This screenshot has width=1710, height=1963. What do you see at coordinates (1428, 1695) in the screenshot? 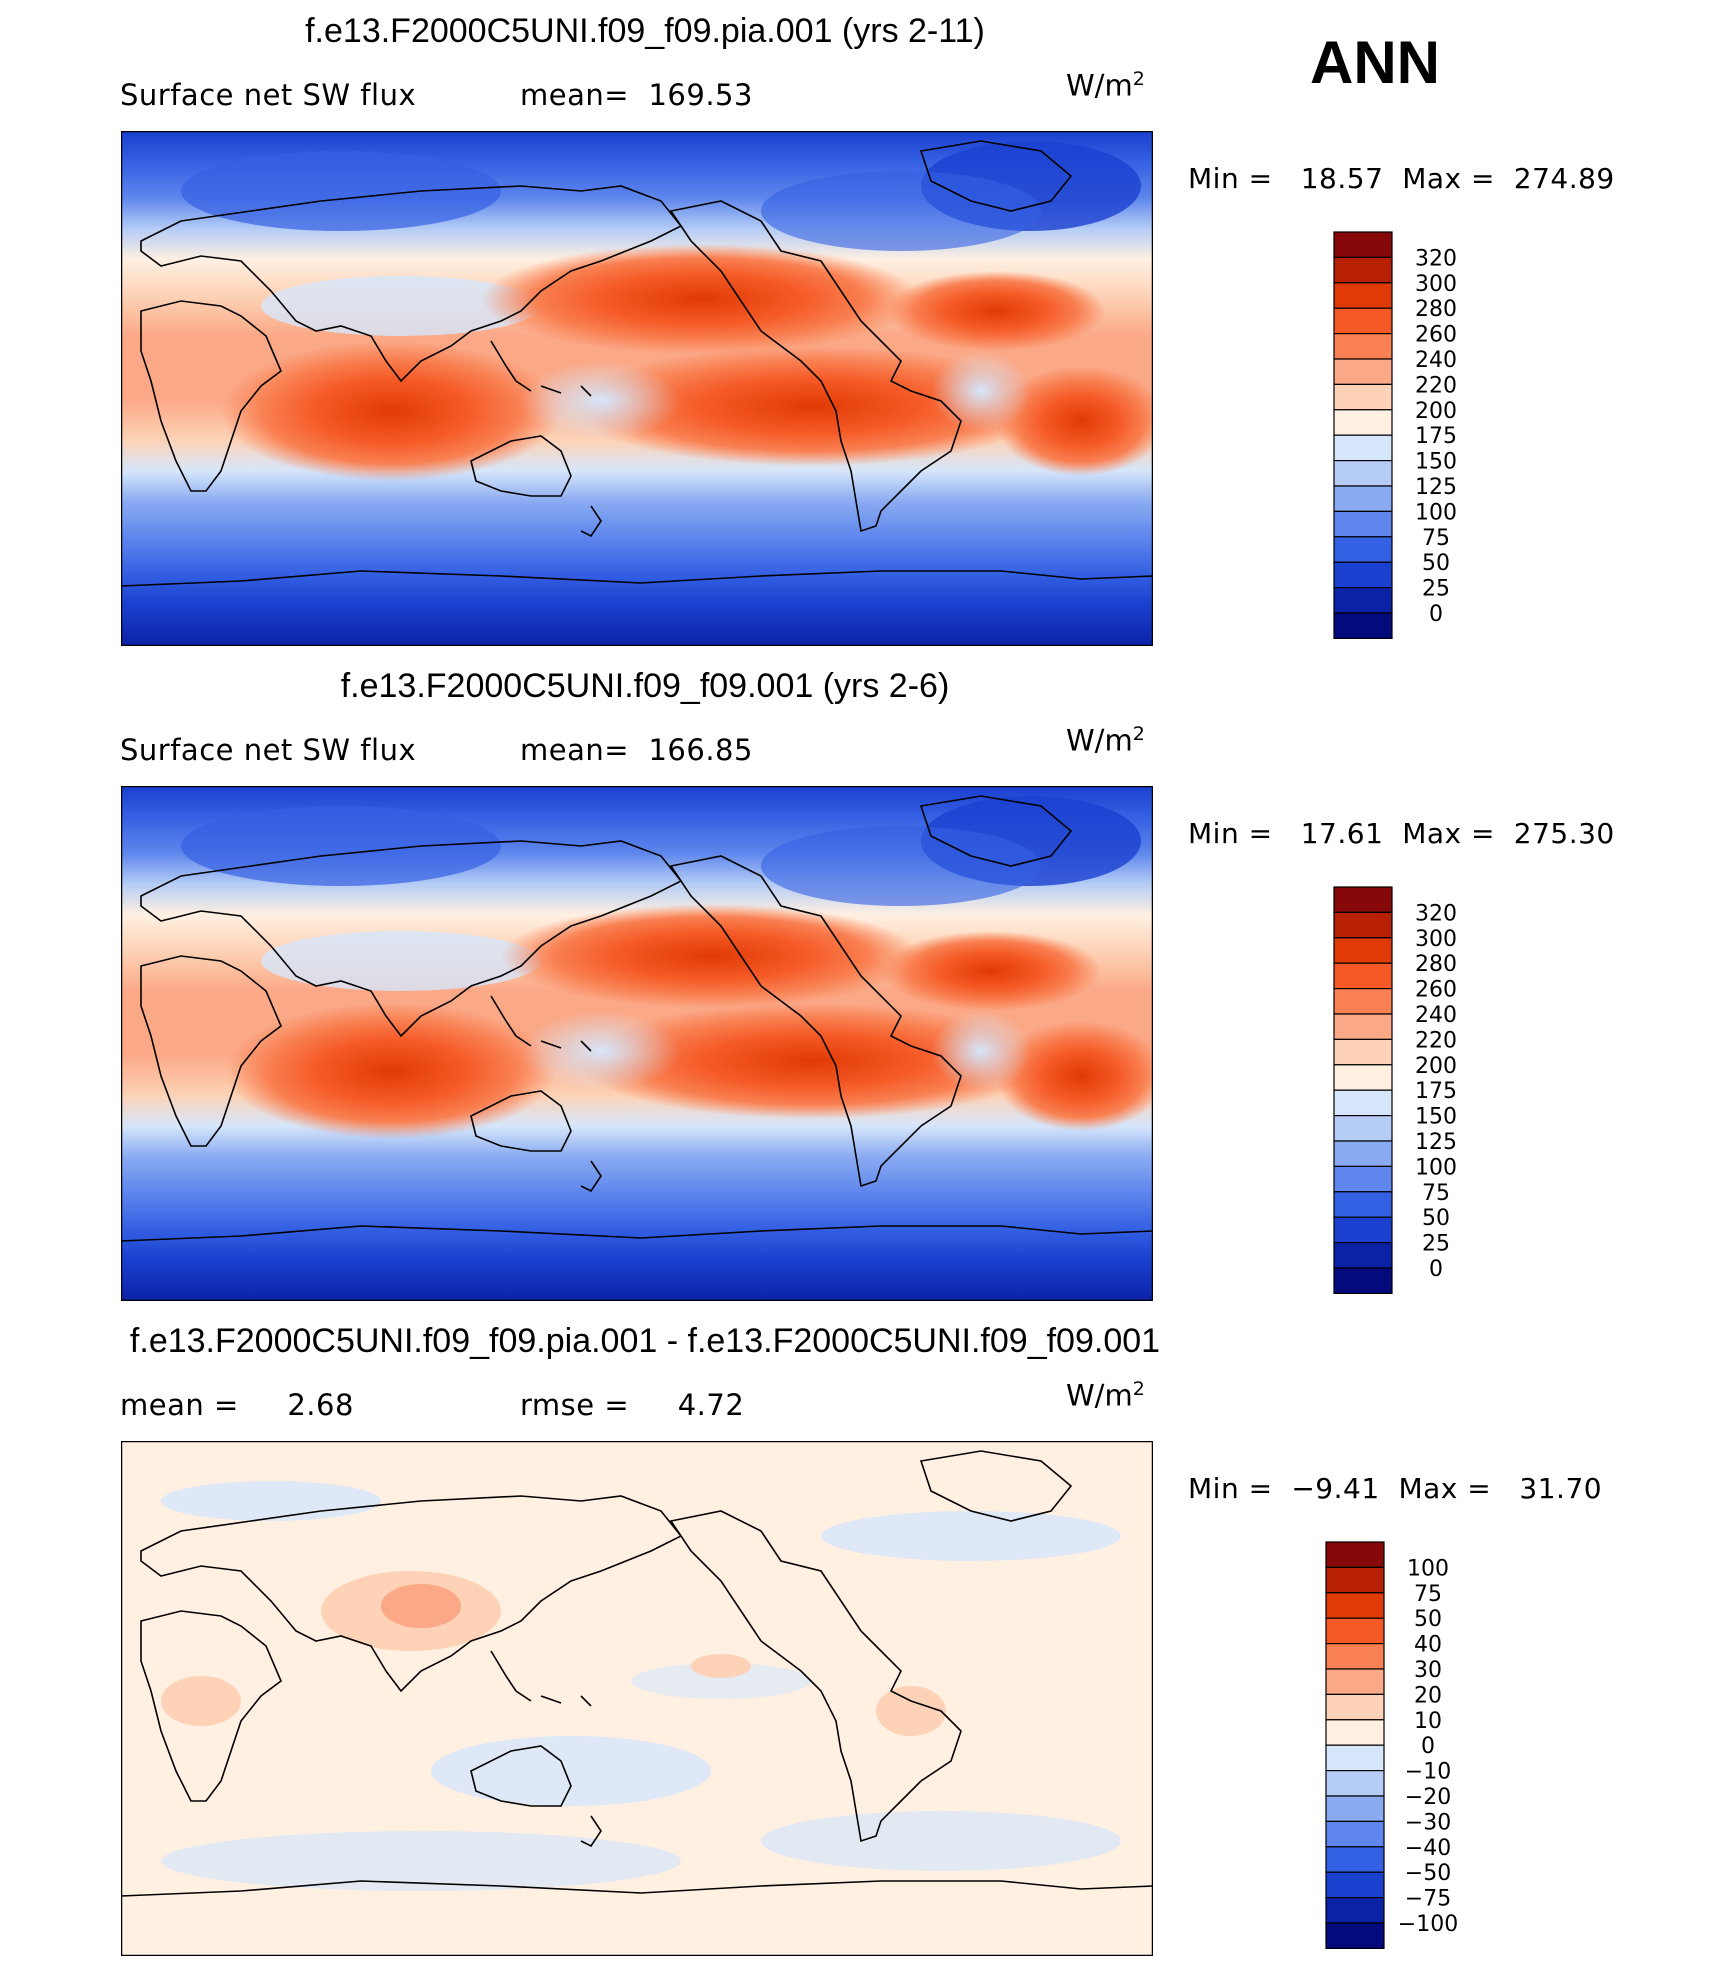
I see `colorbar-tick-label: 20` at bounding box center [1428, 1695].